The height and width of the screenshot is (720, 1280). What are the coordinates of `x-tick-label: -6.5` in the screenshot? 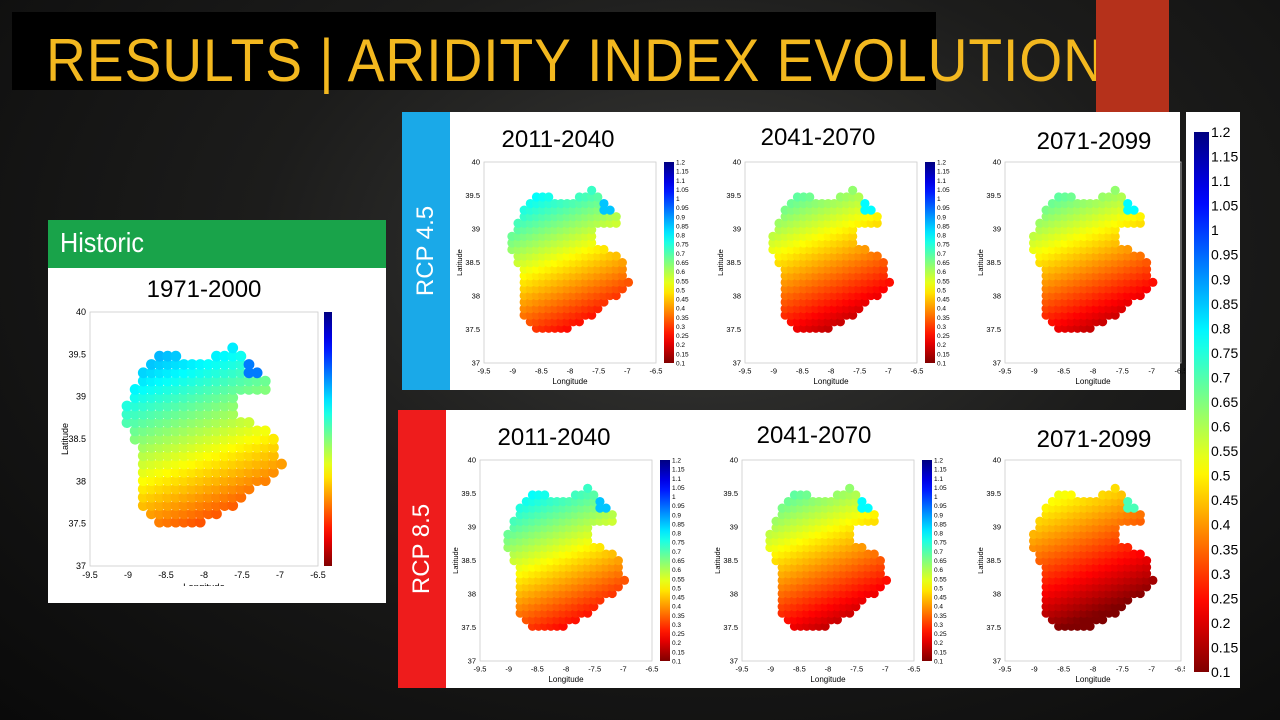 It's located at (1180, 371).